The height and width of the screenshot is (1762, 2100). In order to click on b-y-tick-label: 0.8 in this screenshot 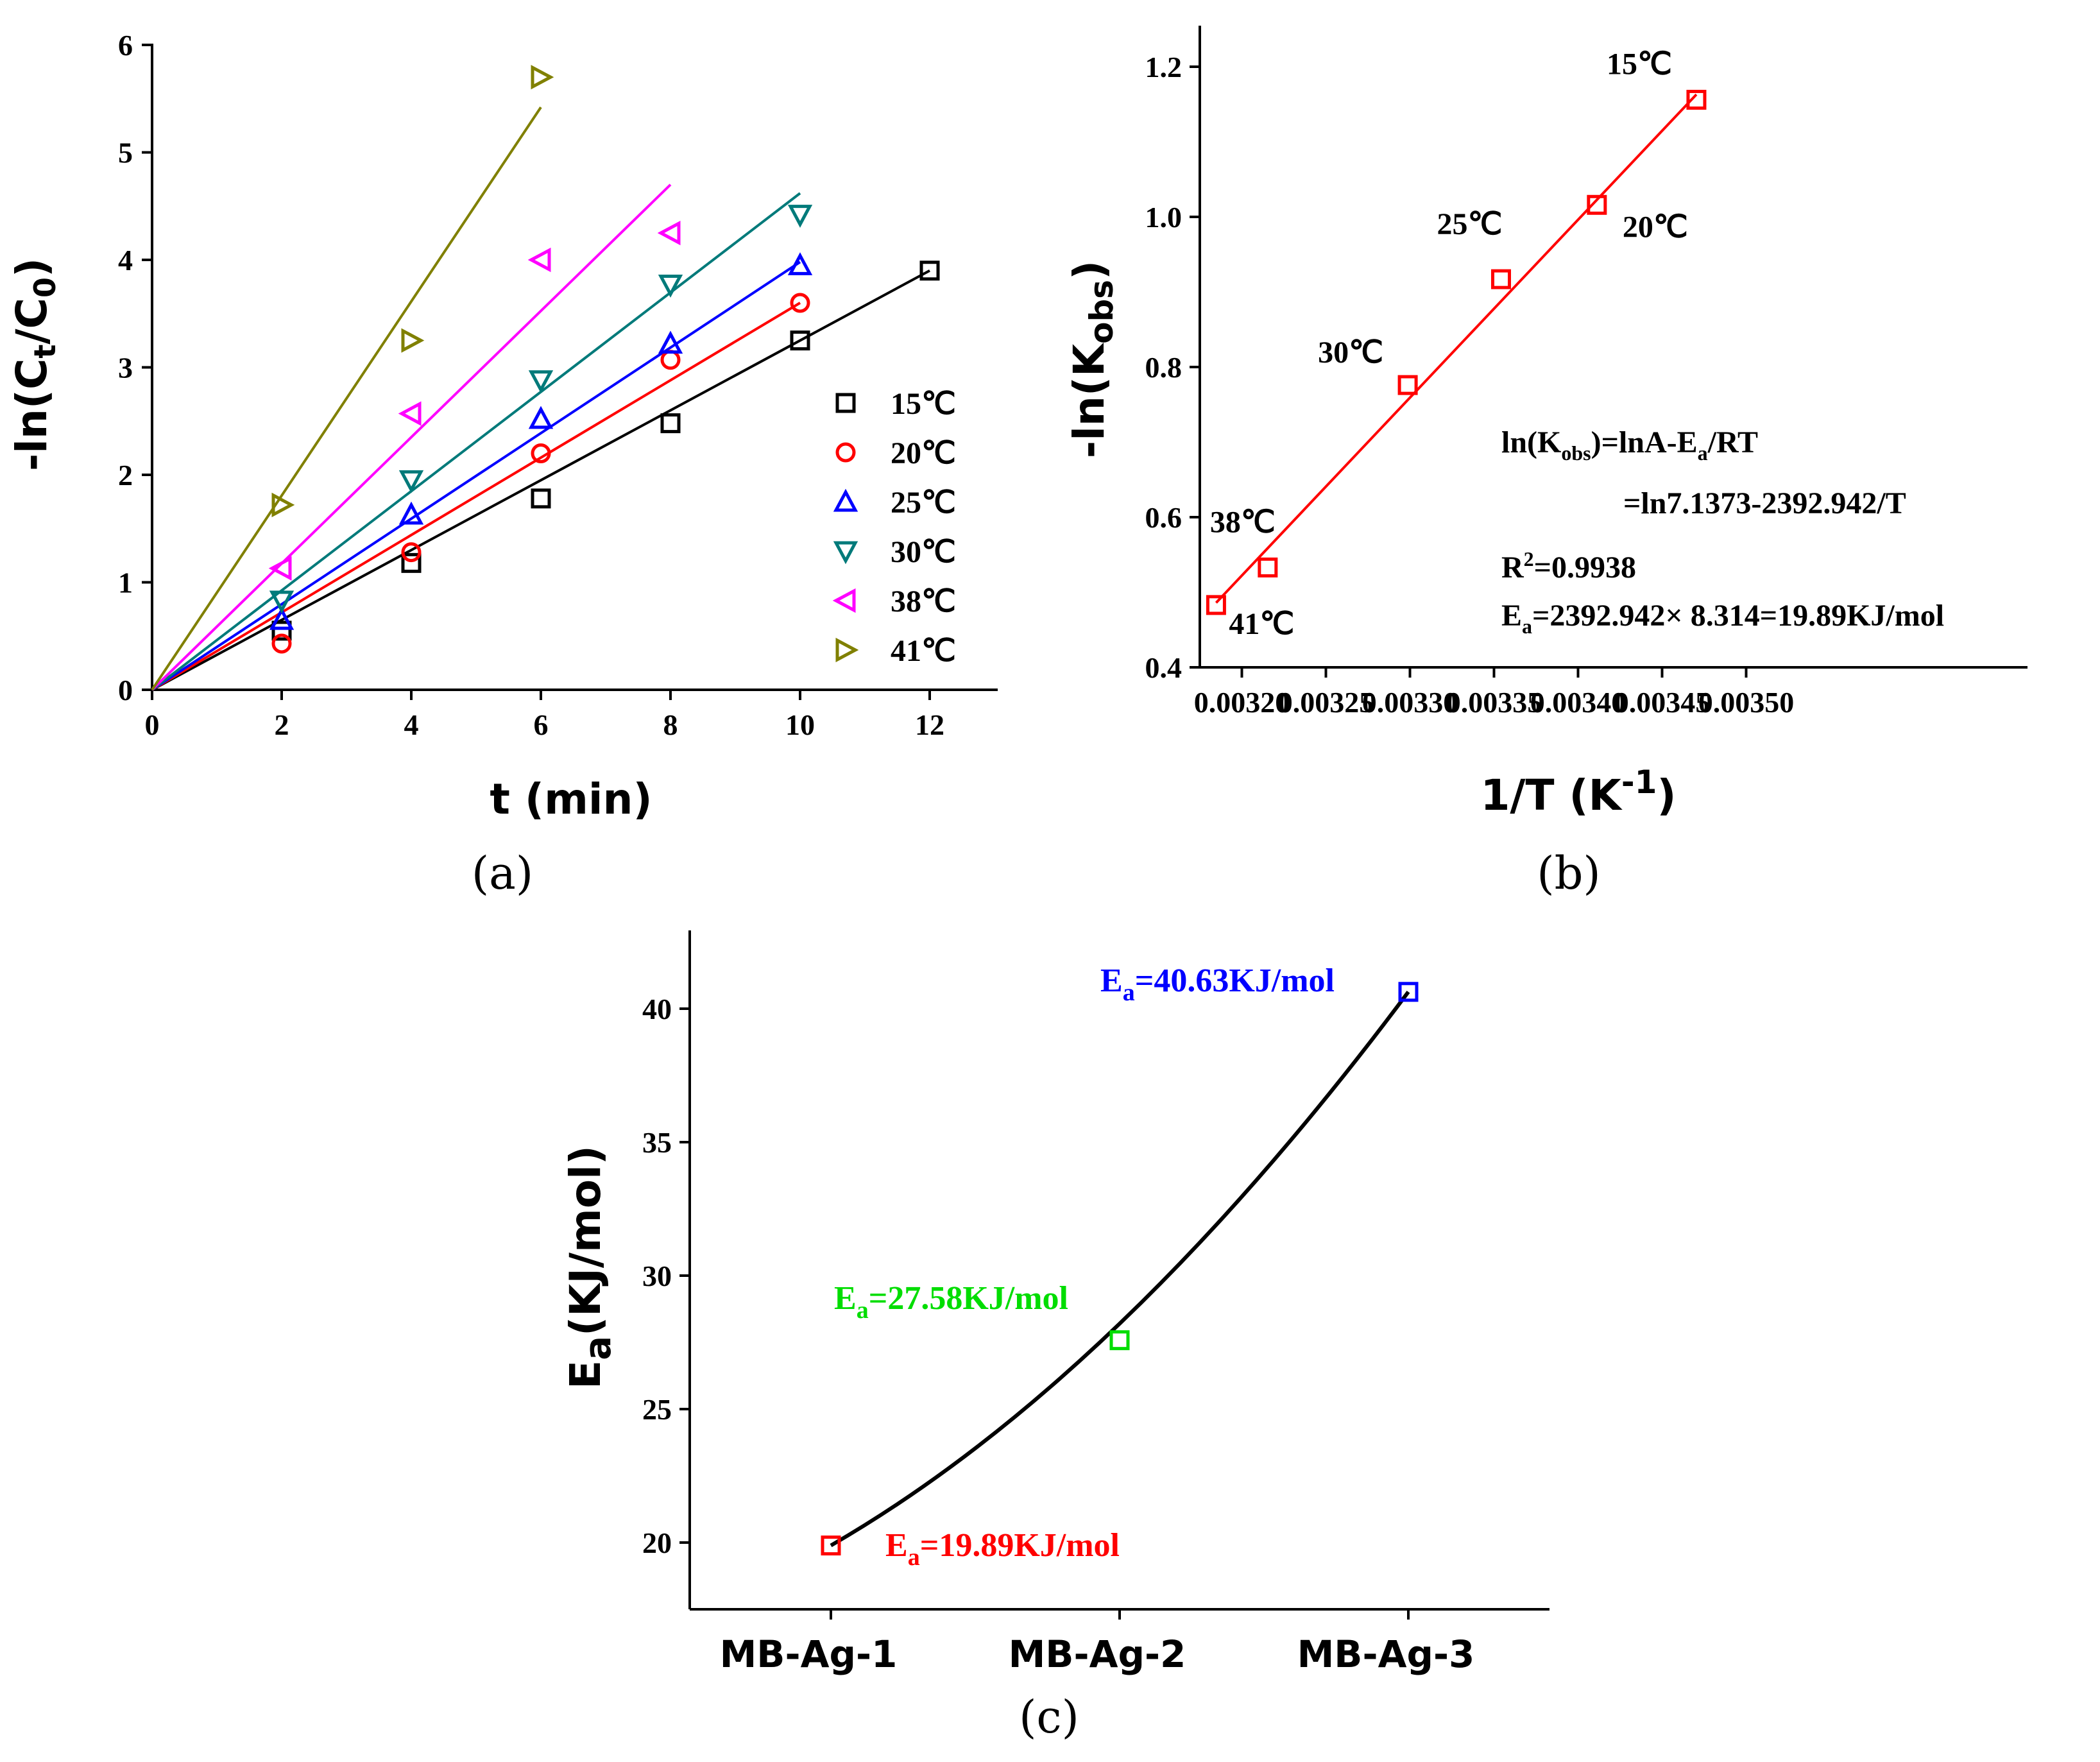, I will do `click(1163, 367)`.